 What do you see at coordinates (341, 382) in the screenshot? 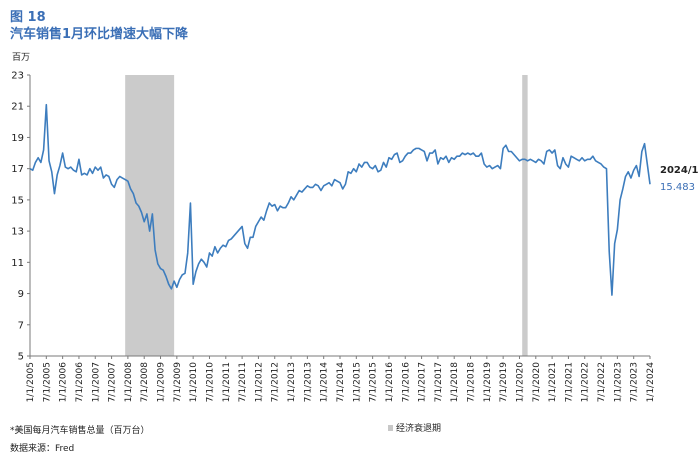
I see `x-tick-label: 7/1/2014` at bounding box center [341, 382].